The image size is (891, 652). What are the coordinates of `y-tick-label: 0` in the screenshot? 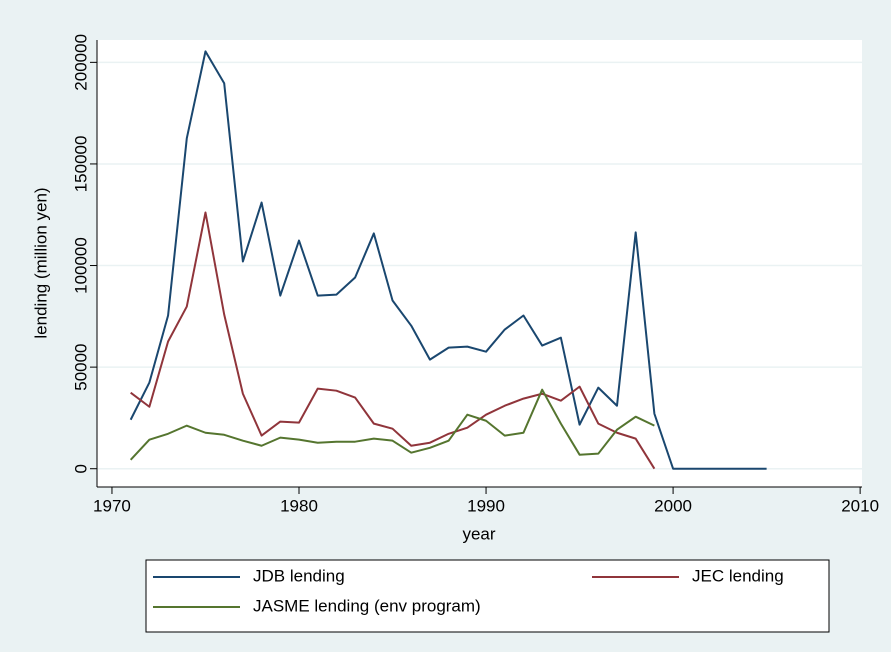 It's located at (80, 468).